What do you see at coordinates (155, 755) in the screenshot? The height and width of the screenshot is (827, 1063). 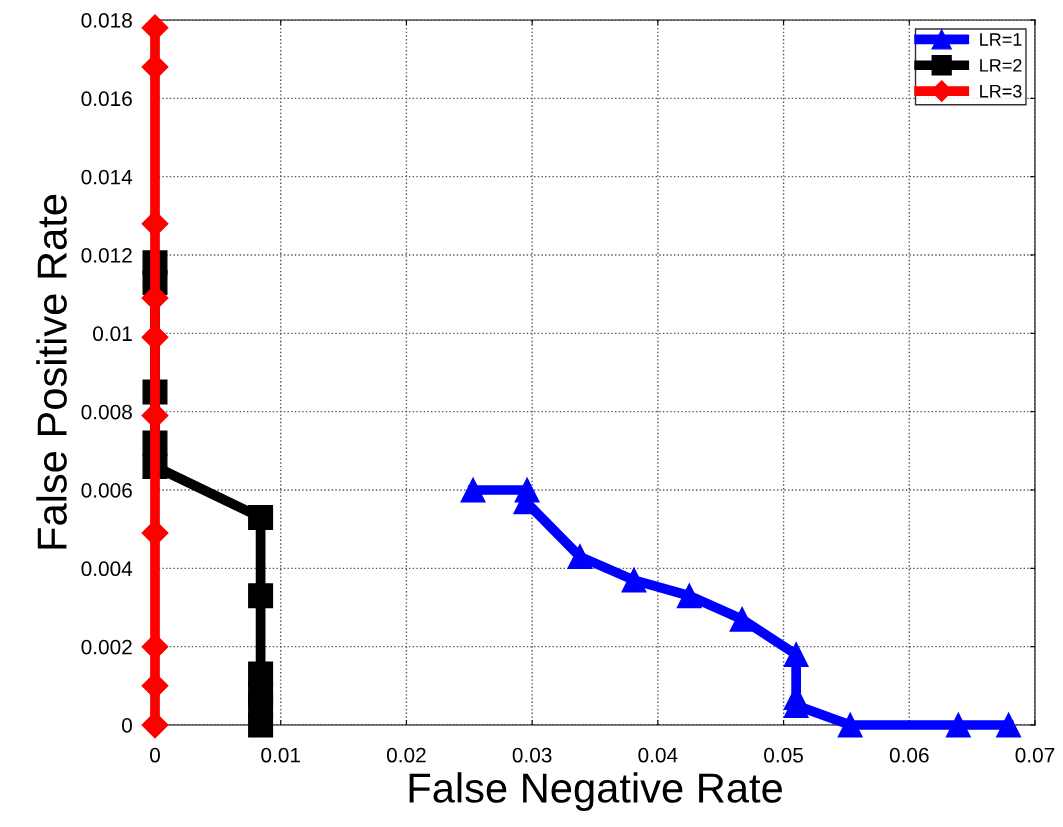 I see `x-tick-label: 0` at bounding box center [155, 755].